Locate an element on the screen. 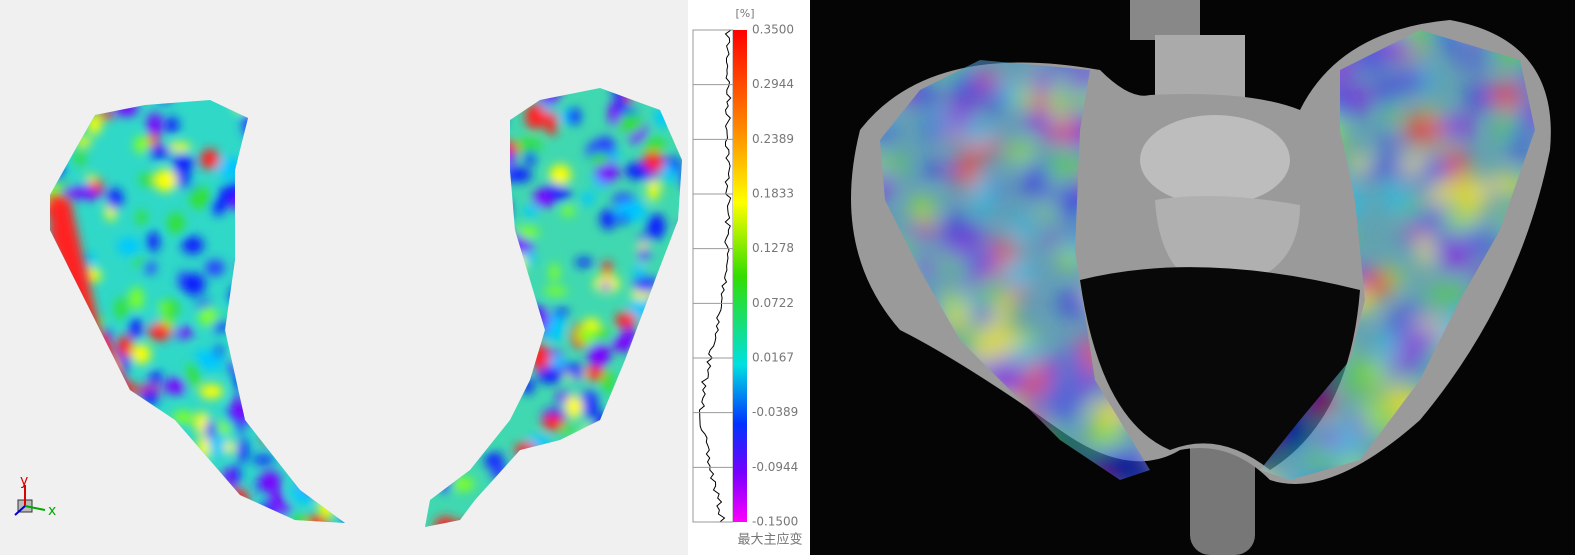 This screenshot has height=555, width=1575. sacrum-top is located at coordinates (1215, 160).